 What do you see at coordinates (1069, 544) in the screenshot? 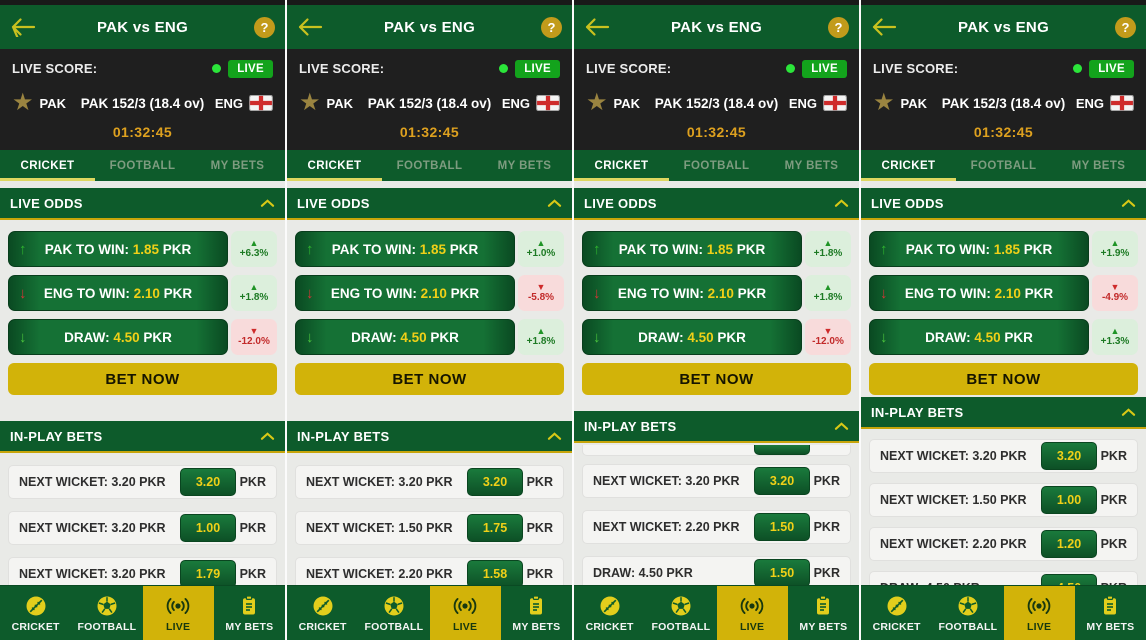
I see `odds-chip-button: 1.20` at bounding box center [1069, 544].